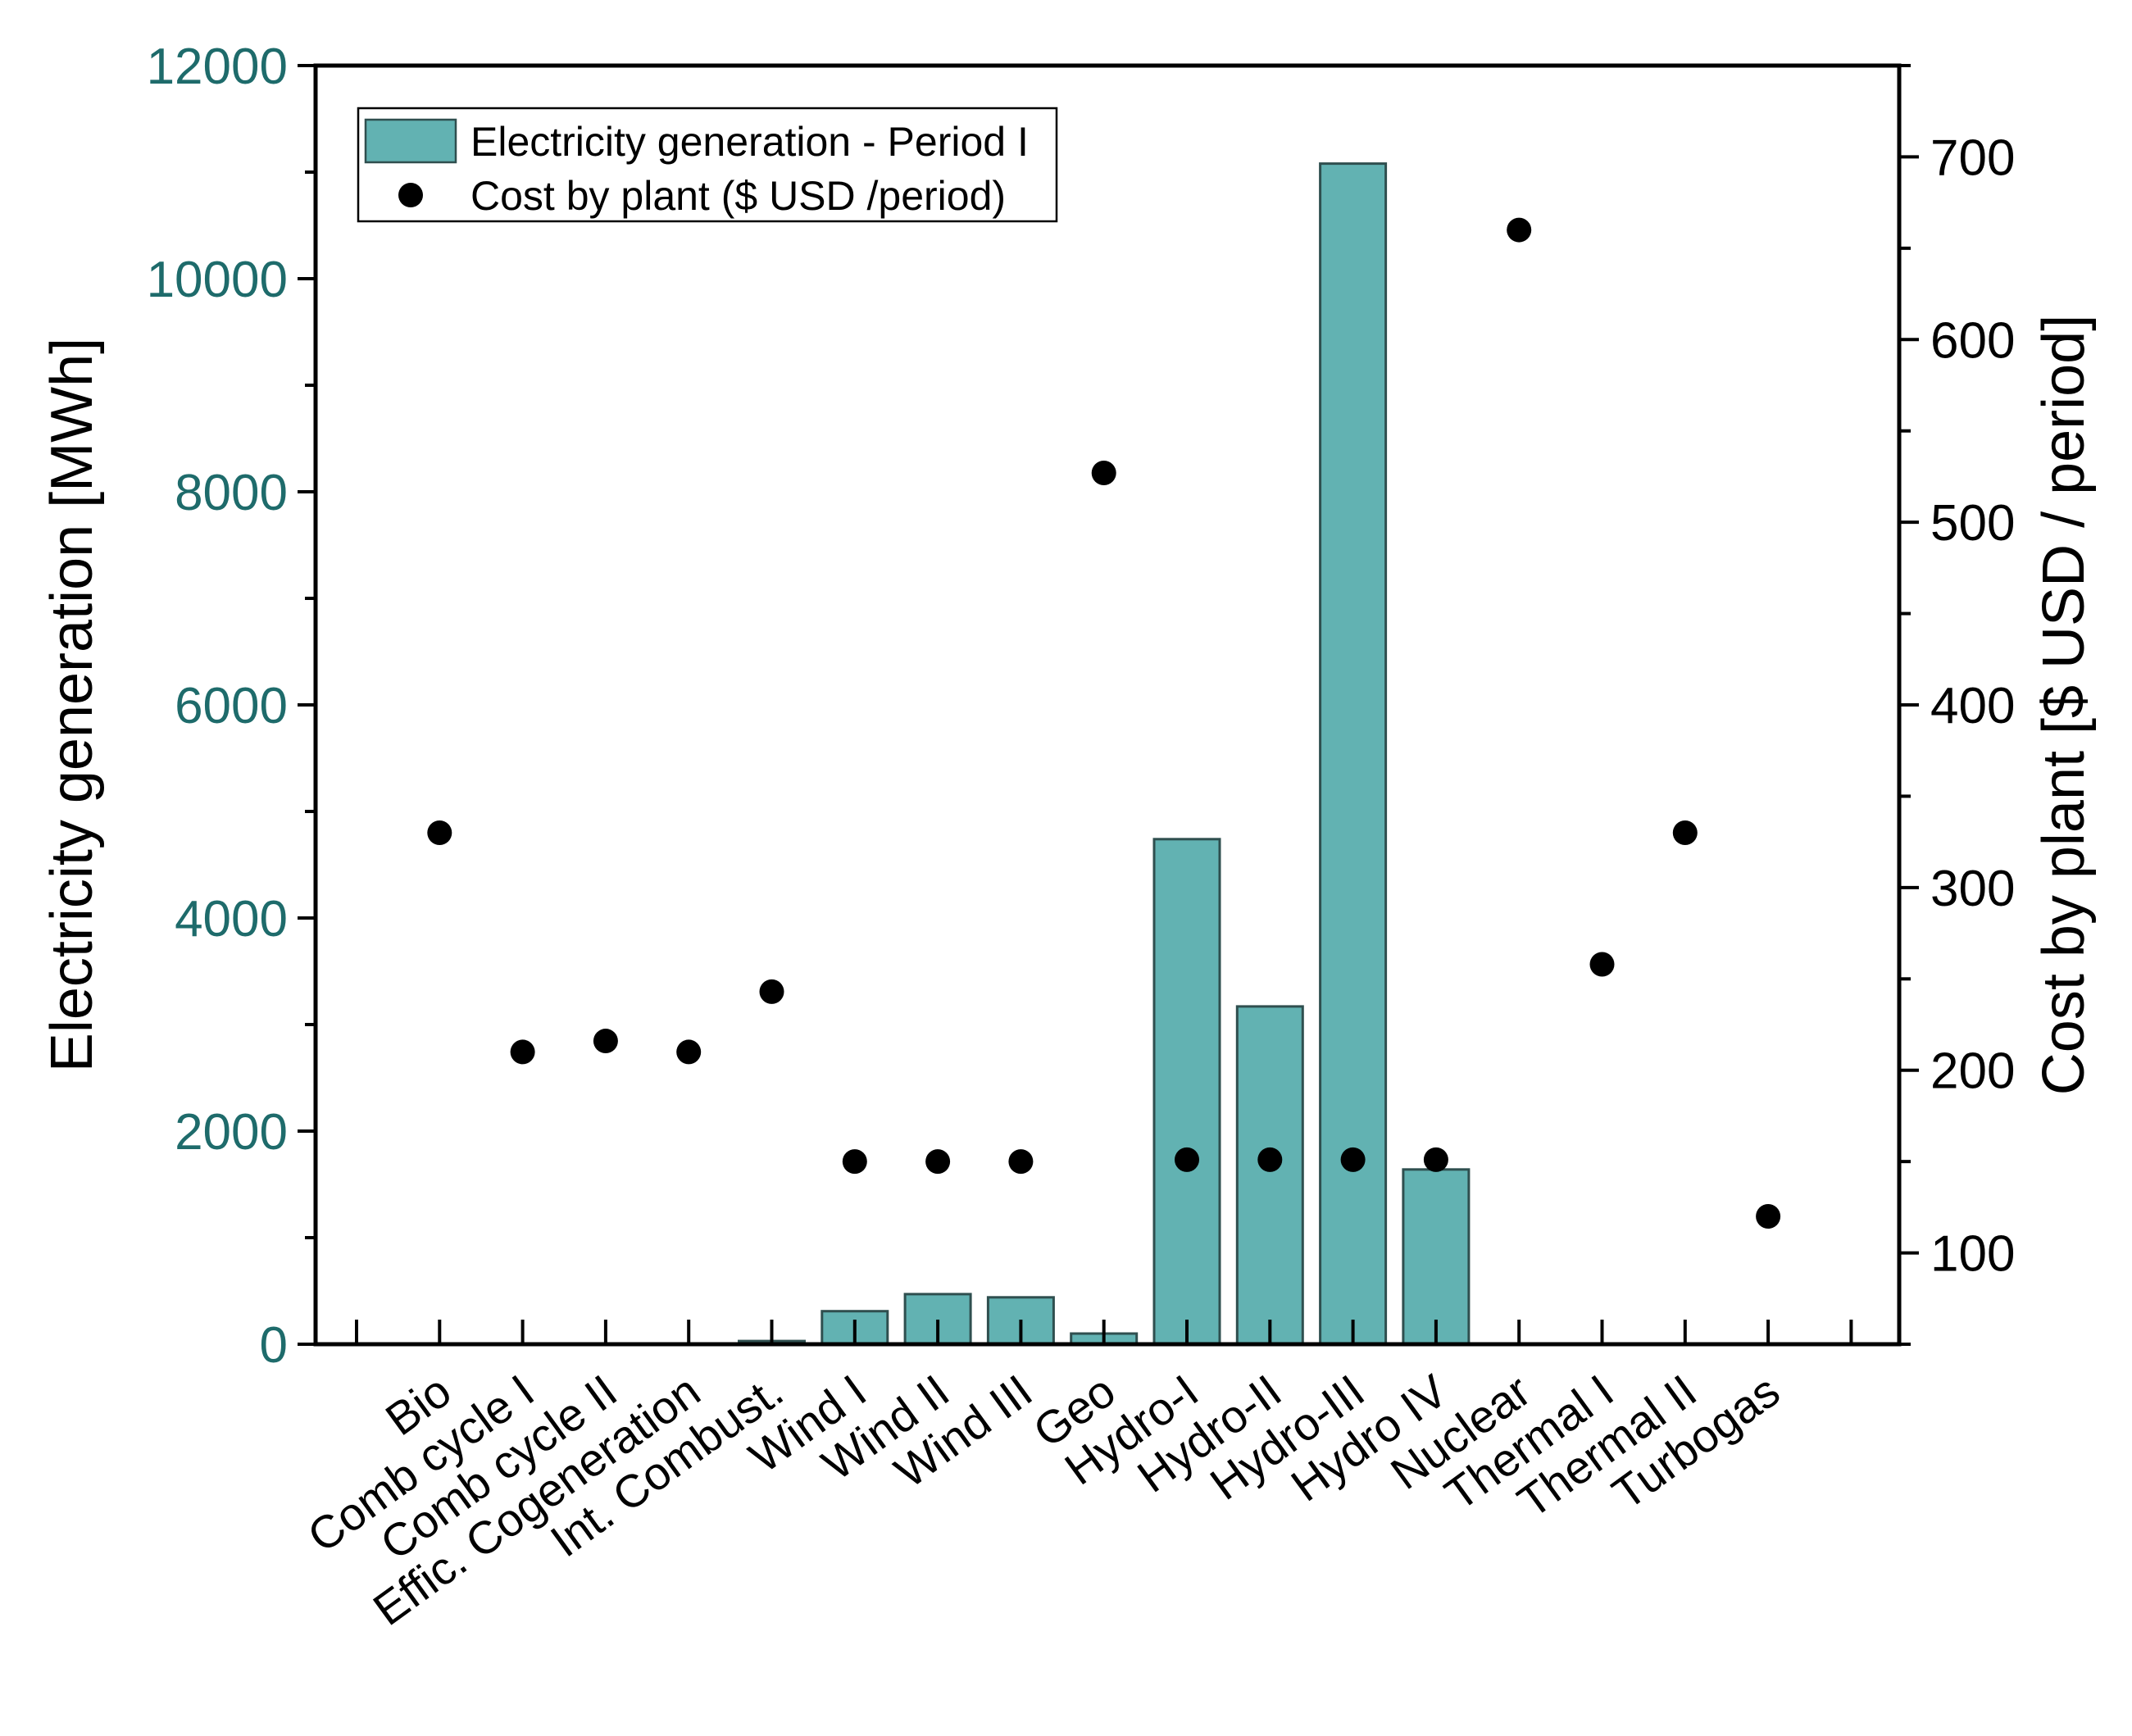 Image resolution: width=2132 pixels, height=1736 pixels. What do you see at coordinates (1972, 158) in the screenshot?
I see `right-tick-label: 700` at bounding box center [1972, 158].